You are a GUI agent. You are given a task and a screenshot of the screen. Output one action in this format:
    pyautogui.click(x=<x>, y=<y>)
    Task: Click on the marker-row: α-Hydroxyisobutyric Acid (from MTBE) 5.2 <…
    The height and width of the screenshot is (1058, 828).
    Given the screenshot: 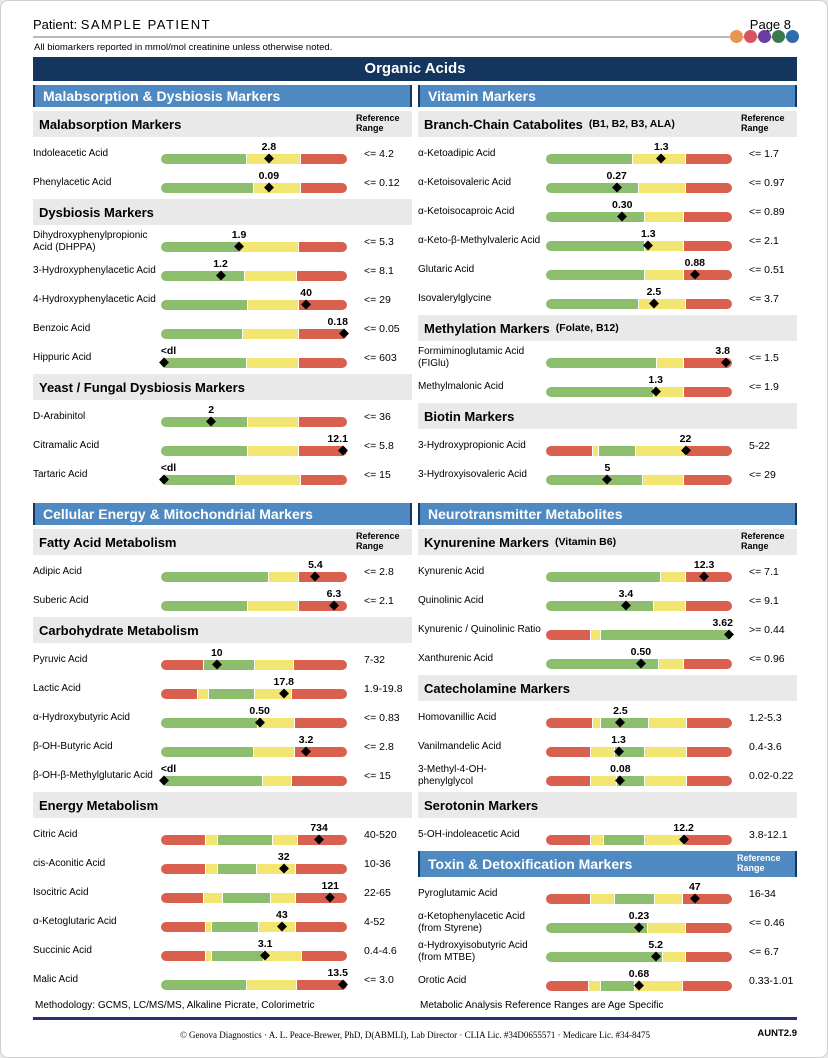 What is the action you would take?
    pyautogui.click(x=607, y=951)
    